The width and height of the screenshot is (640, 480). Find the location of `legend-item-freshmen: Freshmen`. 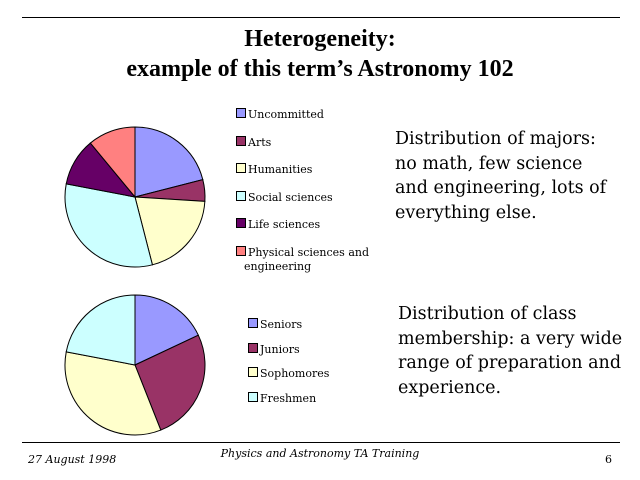

legend-item-freshmen: Freshmen is located at coordinates (282, 398).